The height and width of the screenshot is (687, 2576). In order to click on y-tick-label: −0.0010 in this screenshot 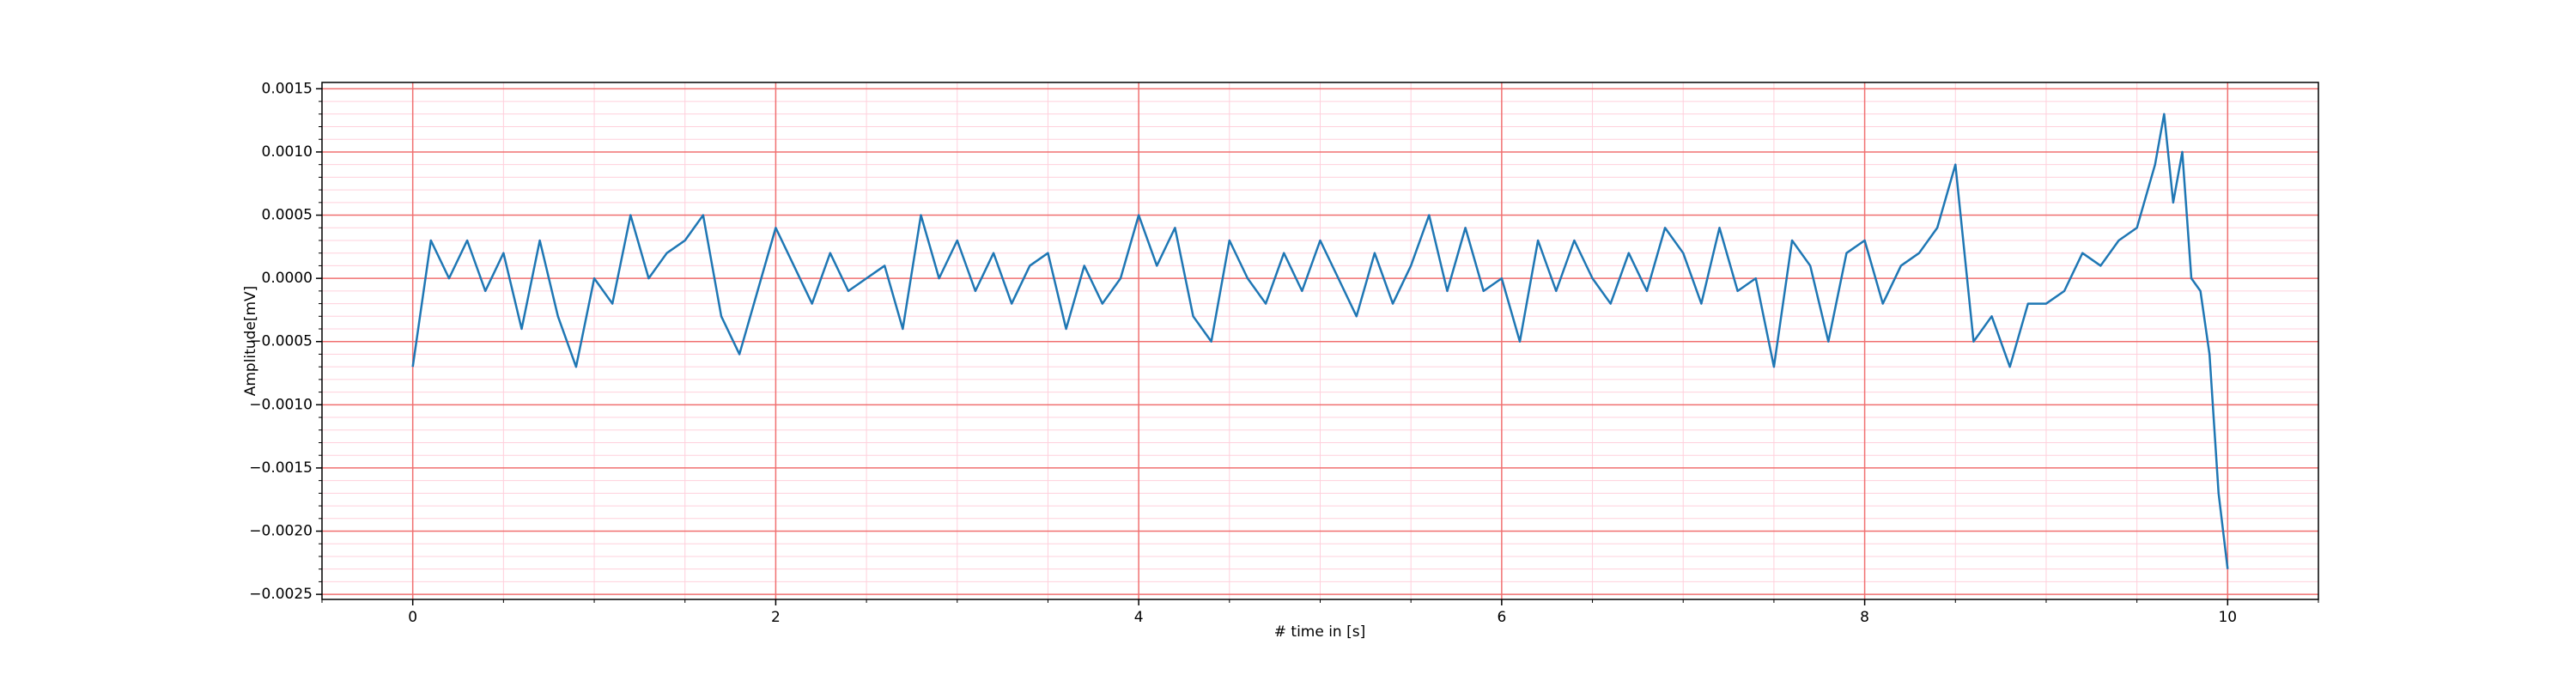, I will do `click(281, 404)`.